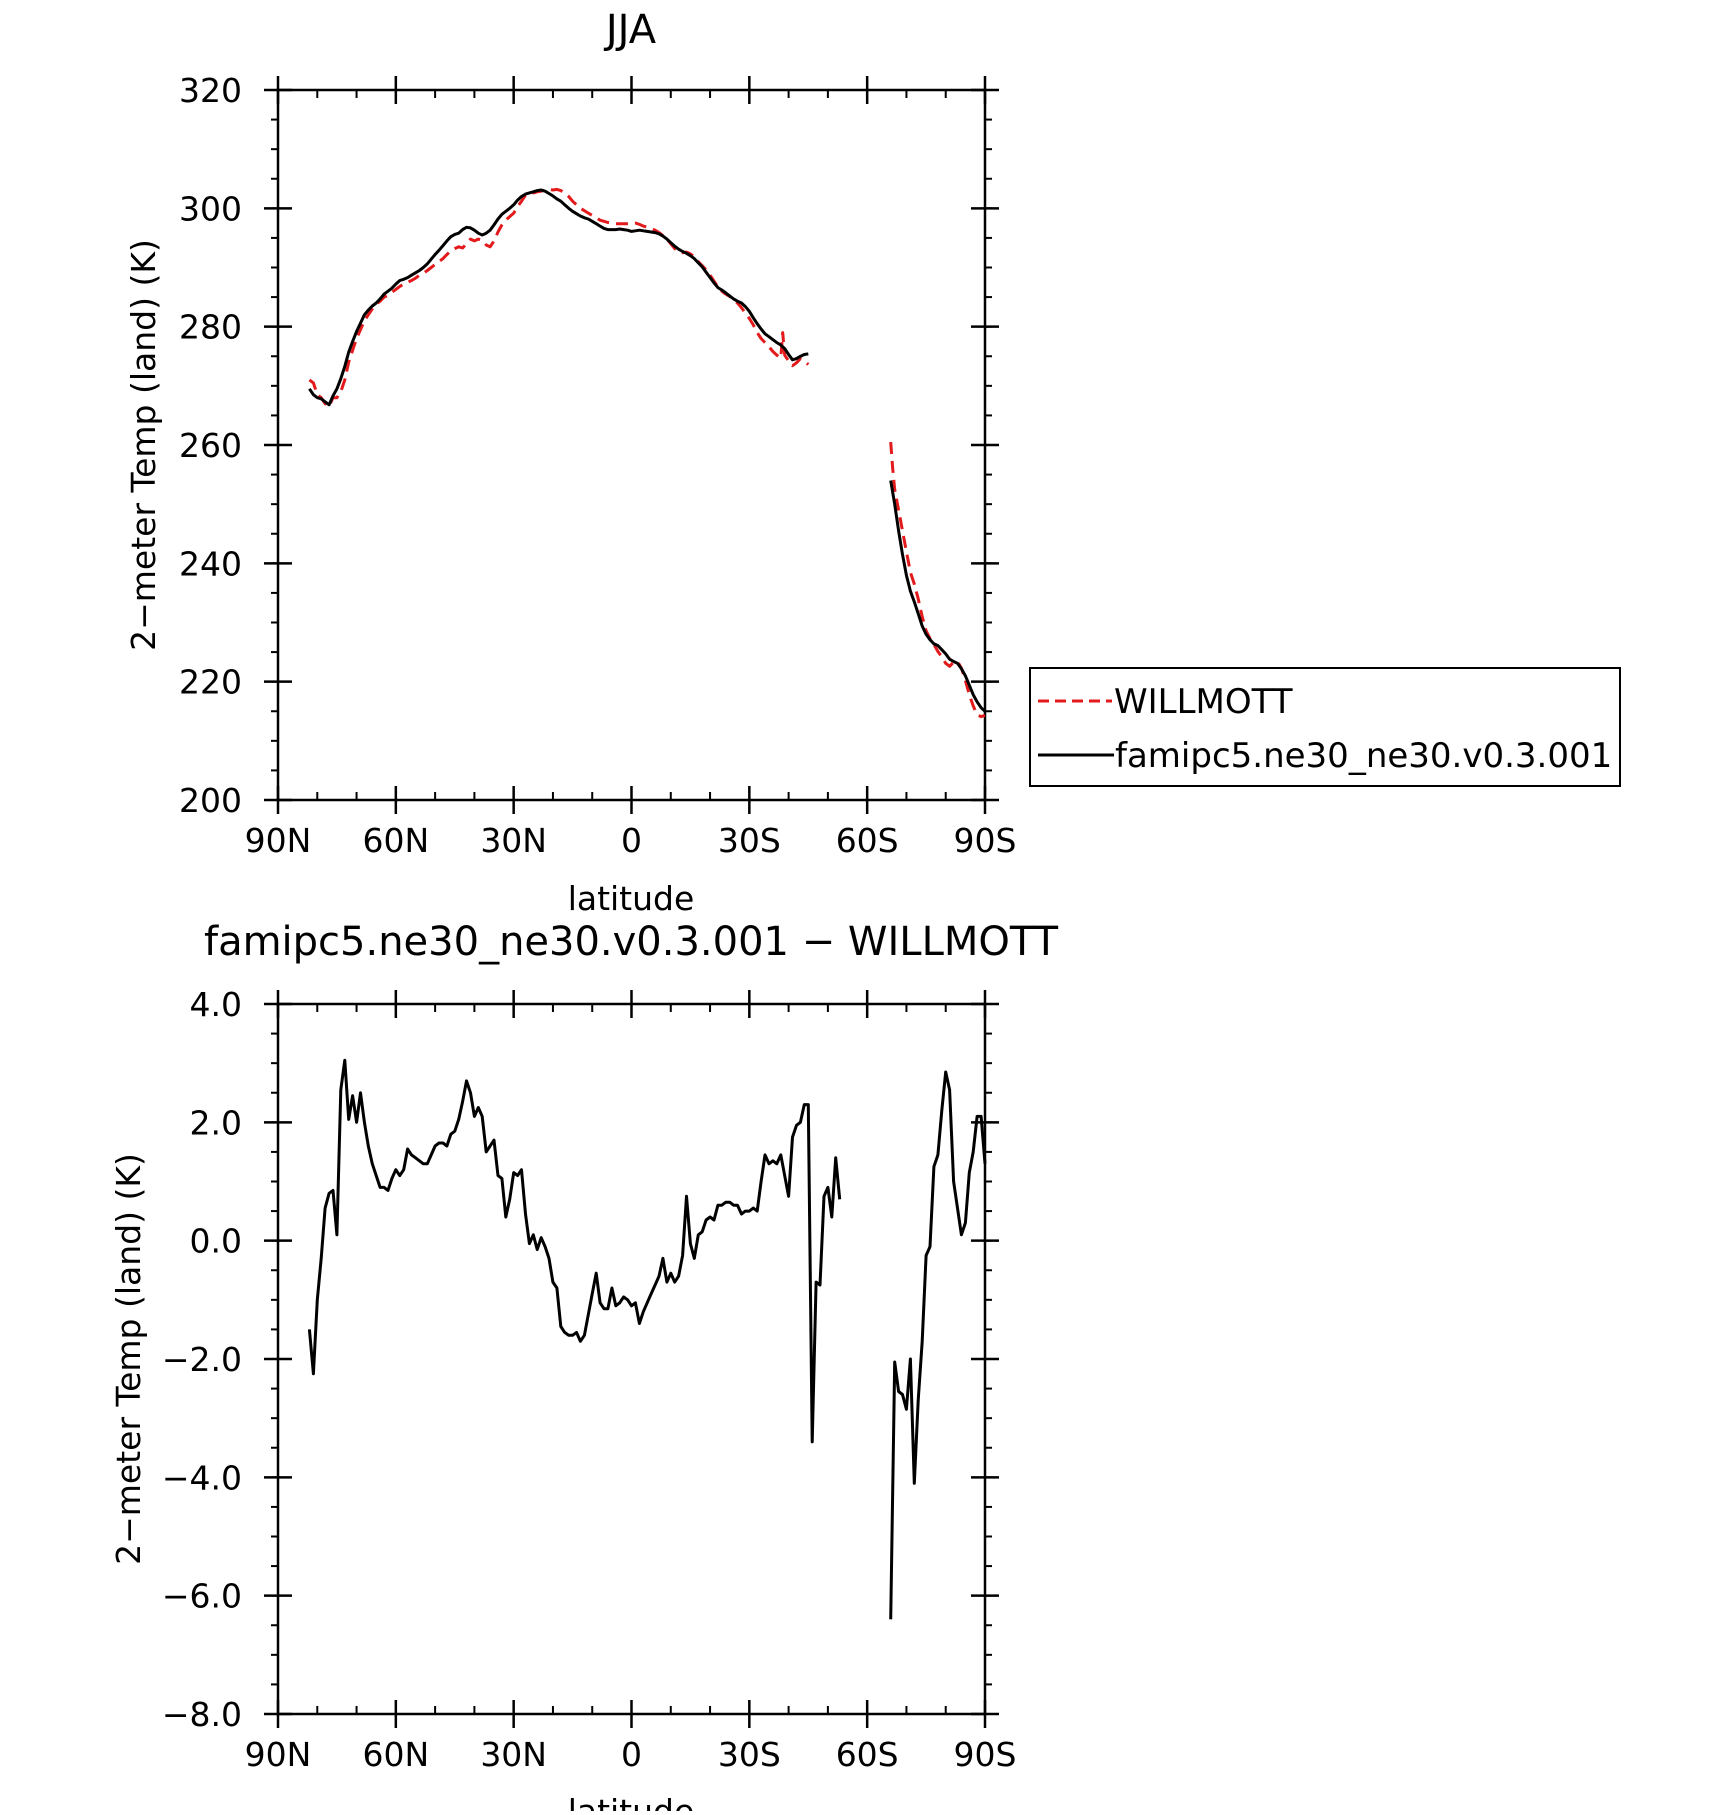  I want to click on top-y-tick-label: 200, so click(210, 800).